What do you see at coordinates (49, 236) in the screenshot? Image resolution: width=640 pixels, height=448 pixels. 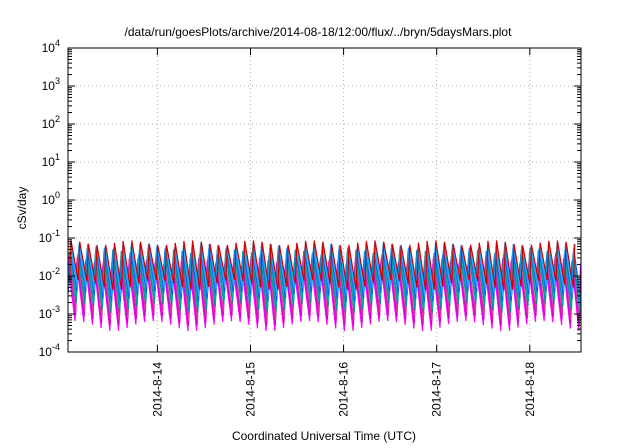 I see `y-tick-label: 10⁻¹` at bounding box center [49, 236].